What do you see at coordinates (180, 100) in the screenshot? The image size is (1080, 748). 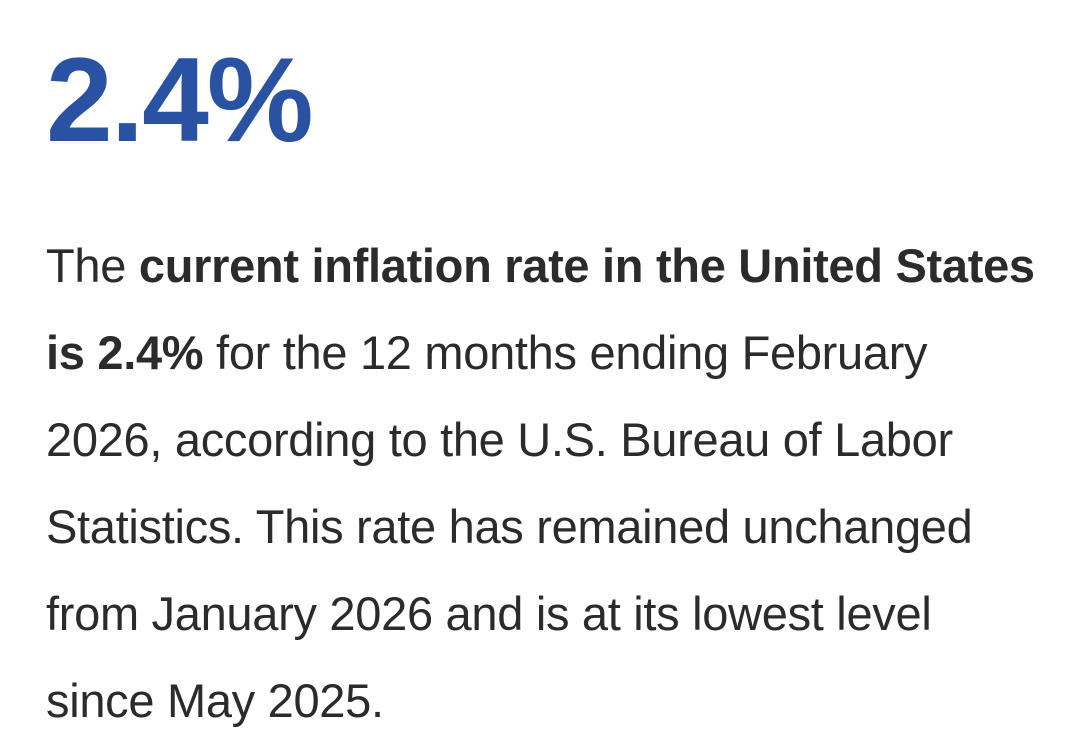 I see `inflation-rate-headline: 2.4%` at bounding box center [180, 100].